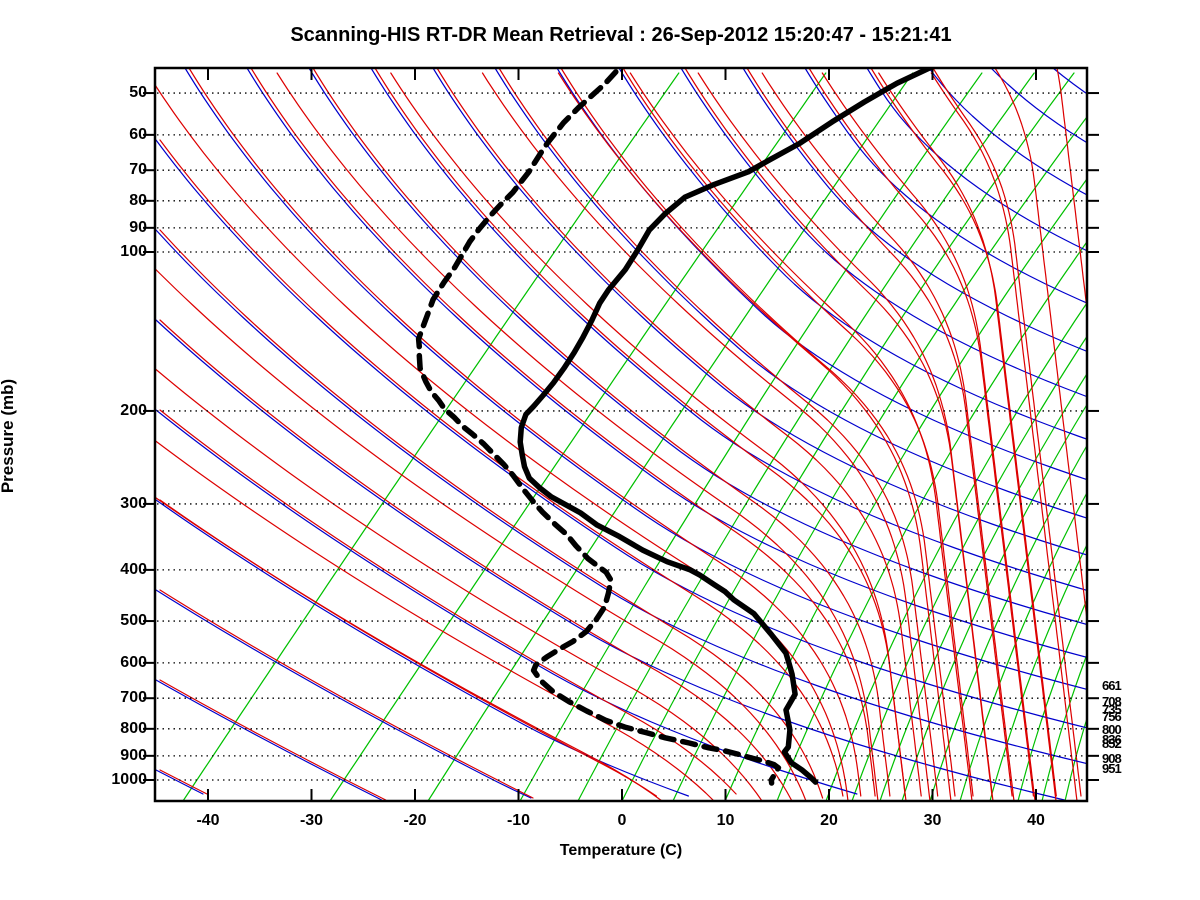 This screenshot has height=900, width=1200. Describe the element at coordinates (129, 779) in the screenshot. I see `y-tick-label-1000: 1000` at that location.